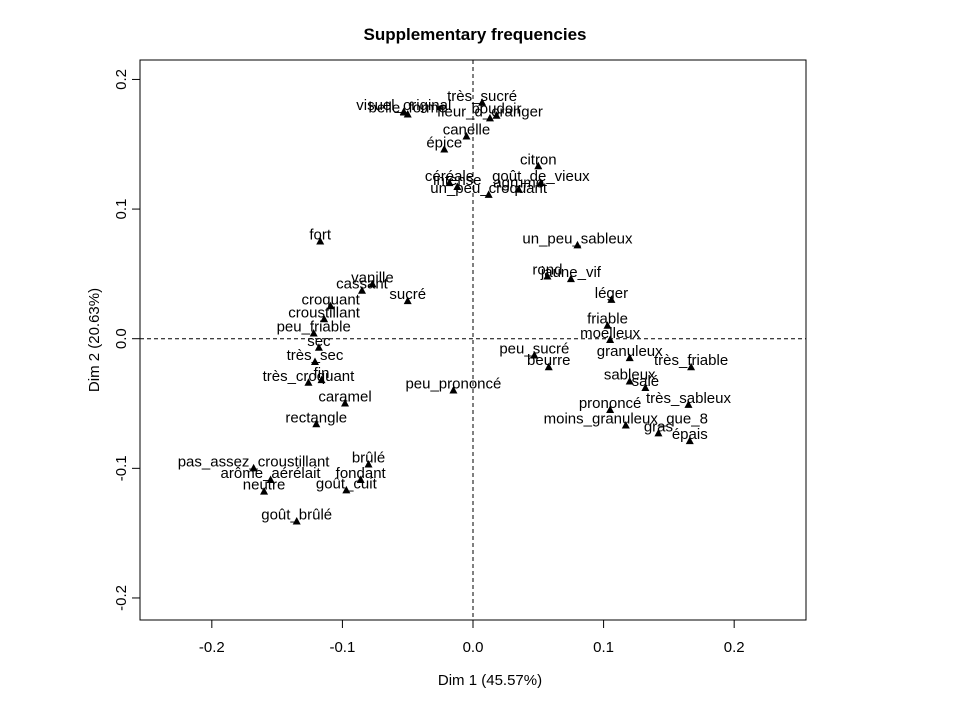 The width and height of the screenshot is (960, 720). I want to click on point-label: goût_de_vieux, so click(541, 176).